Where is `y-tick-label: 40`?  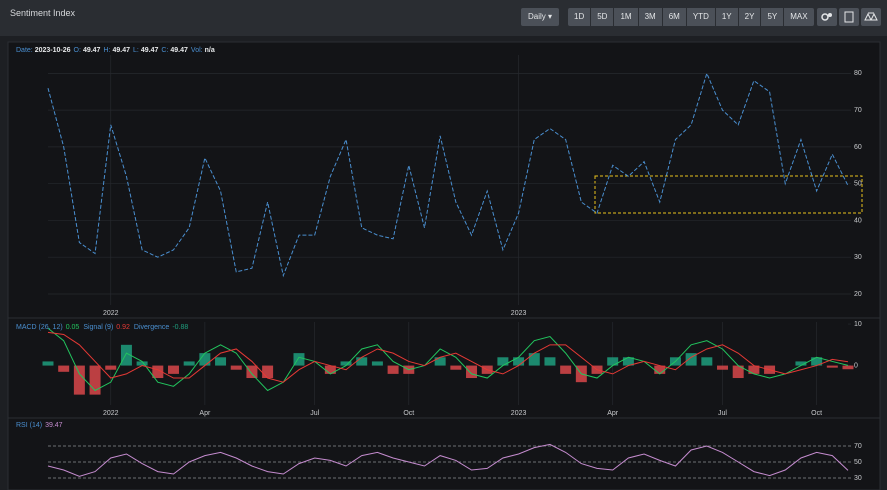 y-tick-label: 40 is located at coordinates (858, 220).